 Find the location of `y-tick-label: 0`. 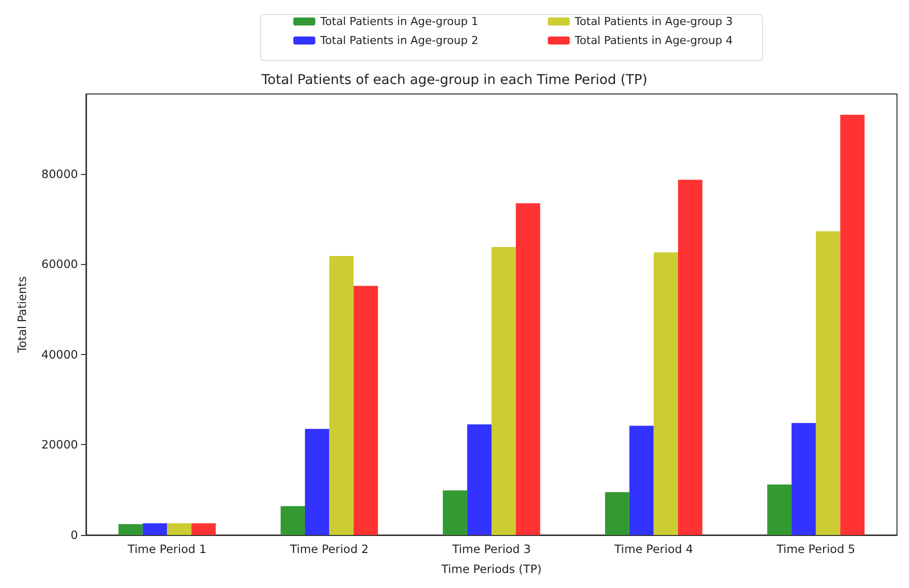

y-tick-label: 0 is located at coordinates (74, 535).